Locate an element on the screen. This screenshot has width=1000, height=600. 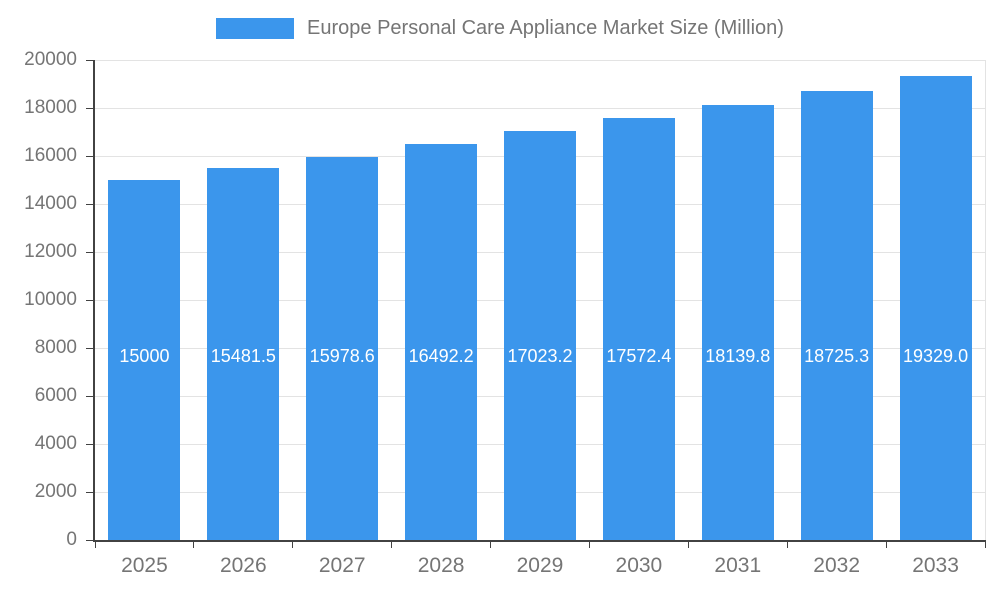
x-tick-label: 2029 is located at coordinates (540, 565).